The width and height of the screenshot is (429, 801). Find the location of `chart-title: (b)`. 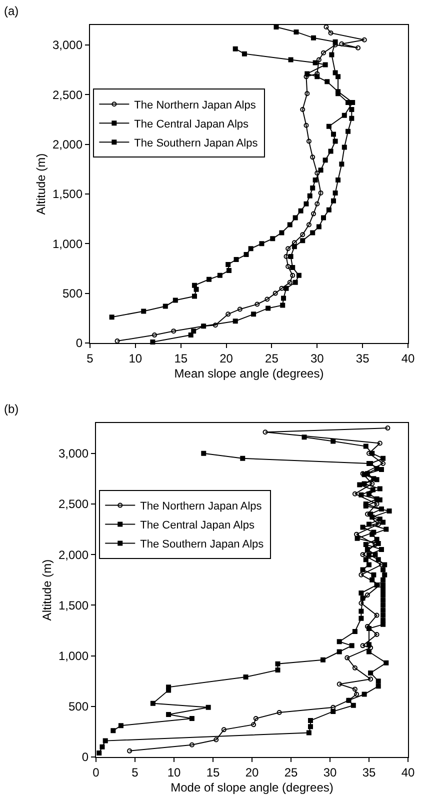

chart-title: (b) is located at coordinates (11, 409).